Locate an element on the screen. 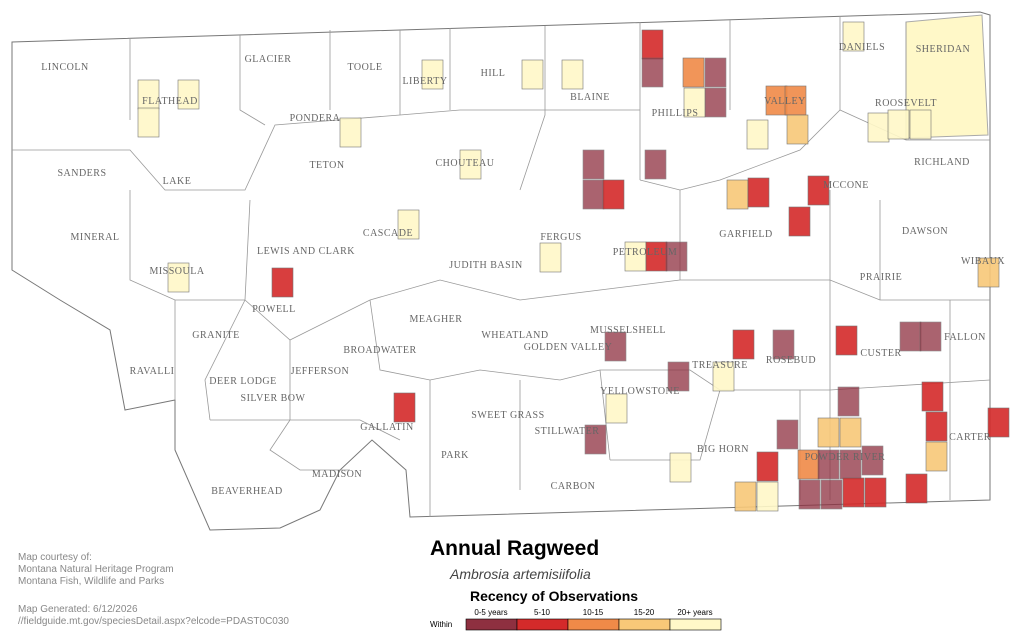 This screenshot has width=1024, height=631. credit-line: Montana Fish, Wildlife and Parks is located at coordinates (91, 581).